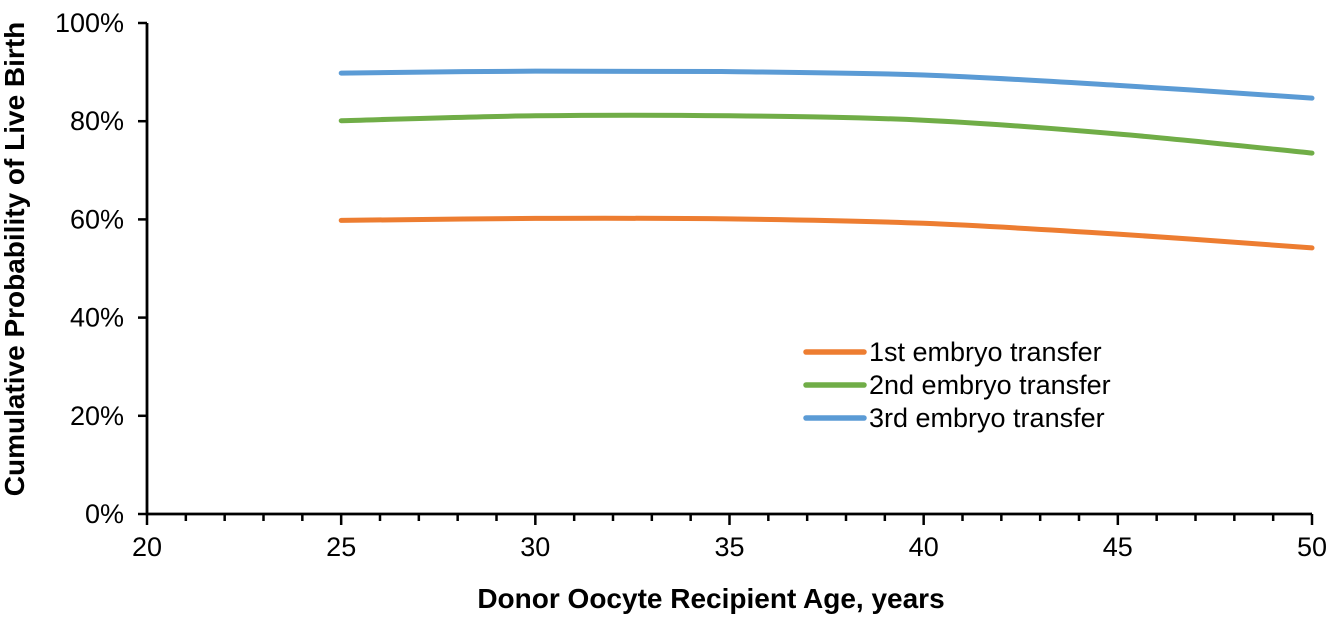 This screenshot has width=1341, height=618. Describe the element at coordinates (924, 547) in the screenshot. I see `x-tick-label-40: 40` at that location.